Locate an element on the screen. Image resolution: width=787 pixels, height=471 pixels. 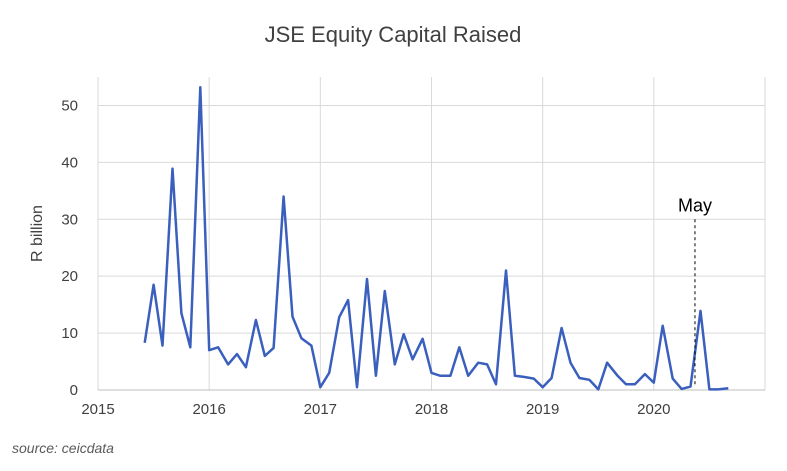
x-tick-2016: 2016 is located at coordinates (208, 409).